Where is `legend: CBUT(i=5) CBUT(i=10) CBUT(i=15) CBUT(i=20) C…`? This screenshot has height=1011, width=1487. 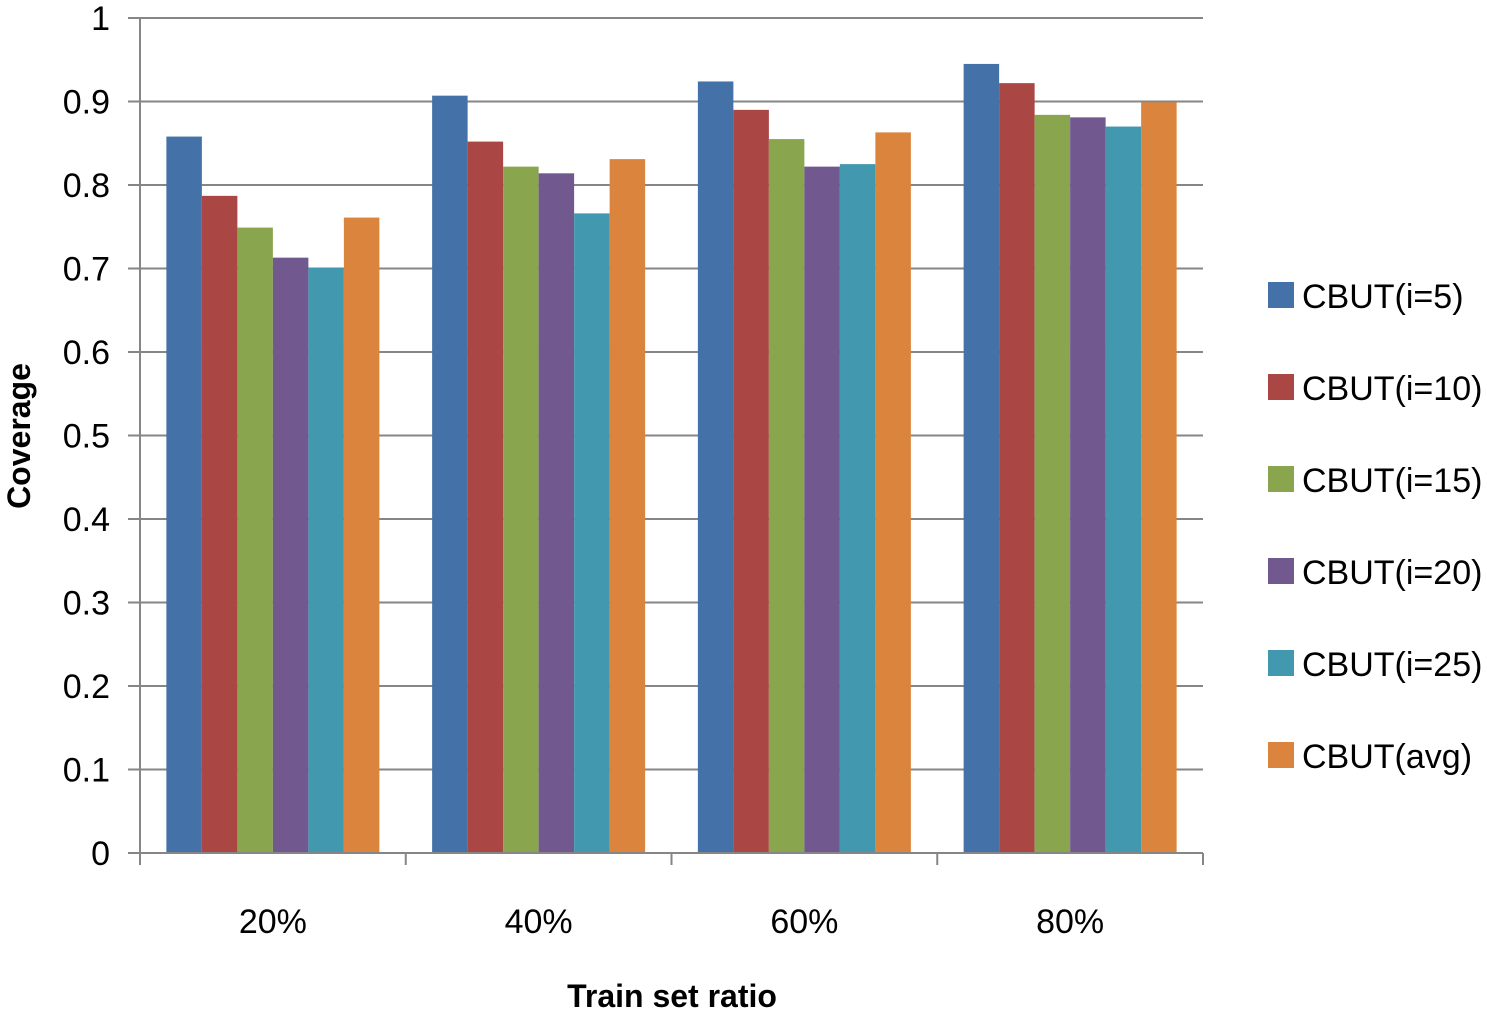 legend: CBUT(i=5) CBUT(i=10) CBUT(i=15) CBUT(i=20) C… is located at coordinates (1375, 527).